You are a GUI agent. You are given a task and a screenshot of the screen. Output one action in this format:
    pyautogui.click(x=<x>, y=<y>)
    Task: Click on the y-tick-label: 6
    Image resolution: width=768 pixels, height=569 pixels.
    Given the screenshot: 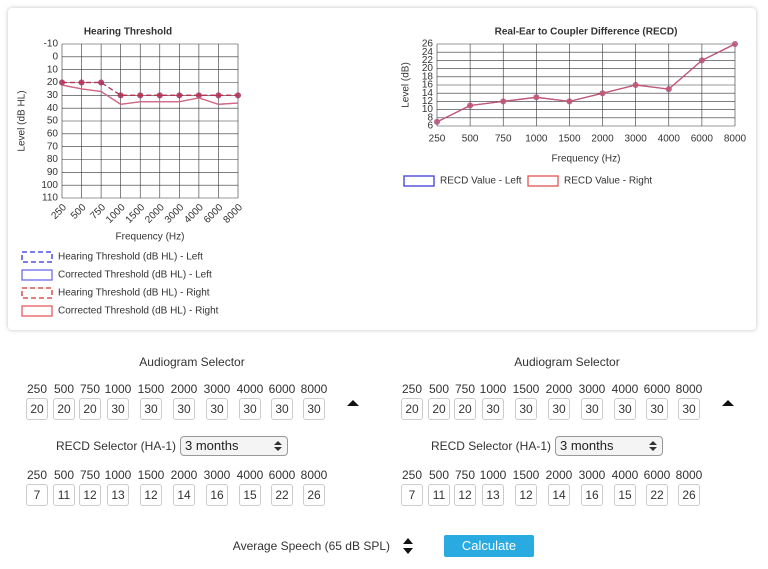 What is the action you would take?
    pyautogui.click(x=430, y=126)
    